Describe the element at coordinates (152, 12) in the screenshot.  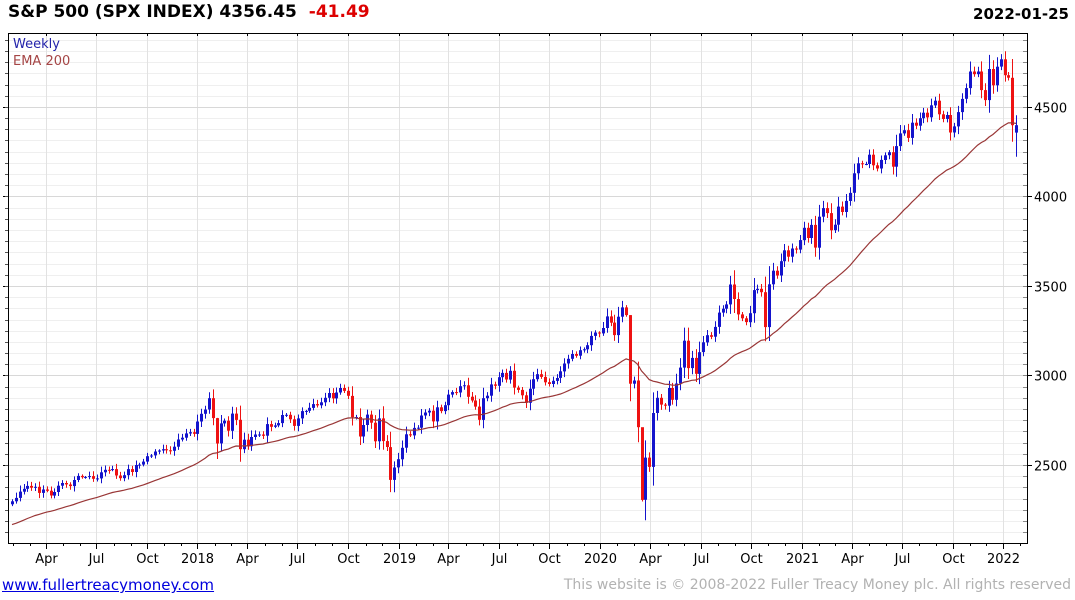
I see `instrument-title: S&P 500 (SPX INDEX) 4356.45` at that location.